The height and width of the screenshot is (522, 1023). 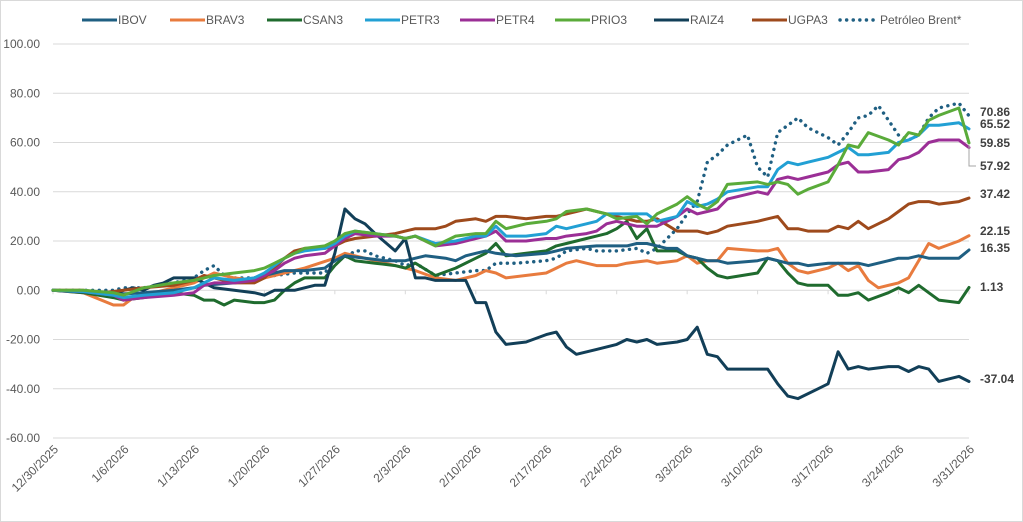 I want to click on x-tick-label: 3/3/2026, so click(x=673, y=463).